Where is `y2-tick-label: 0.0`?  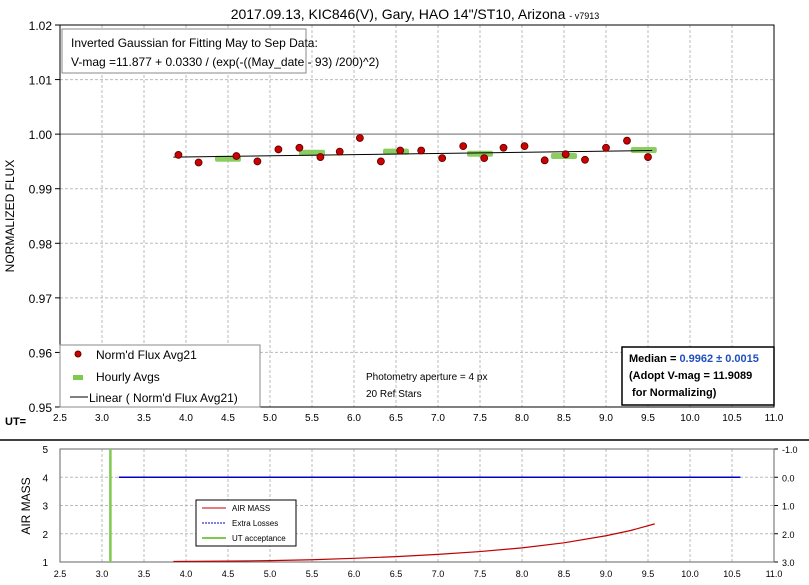 y2-tick-label: 0.0 is located at coordinates (788, 478).